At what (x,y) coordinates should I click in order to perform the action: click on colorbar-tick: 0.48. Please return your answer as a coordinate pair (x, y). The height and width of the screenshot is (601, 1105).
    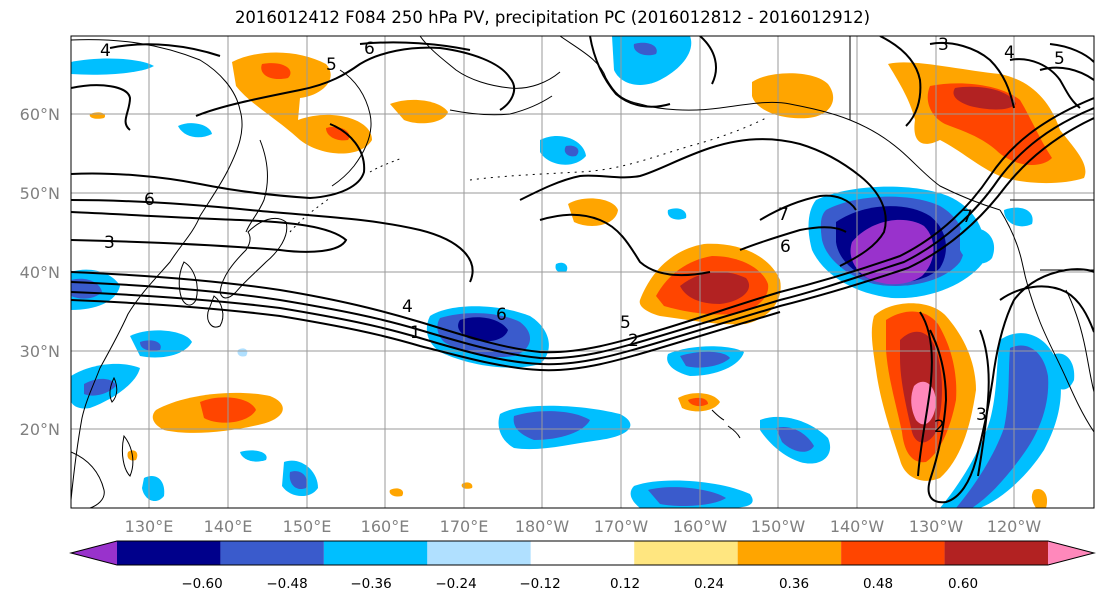
    Looking at the image, I should click on (878, 584).